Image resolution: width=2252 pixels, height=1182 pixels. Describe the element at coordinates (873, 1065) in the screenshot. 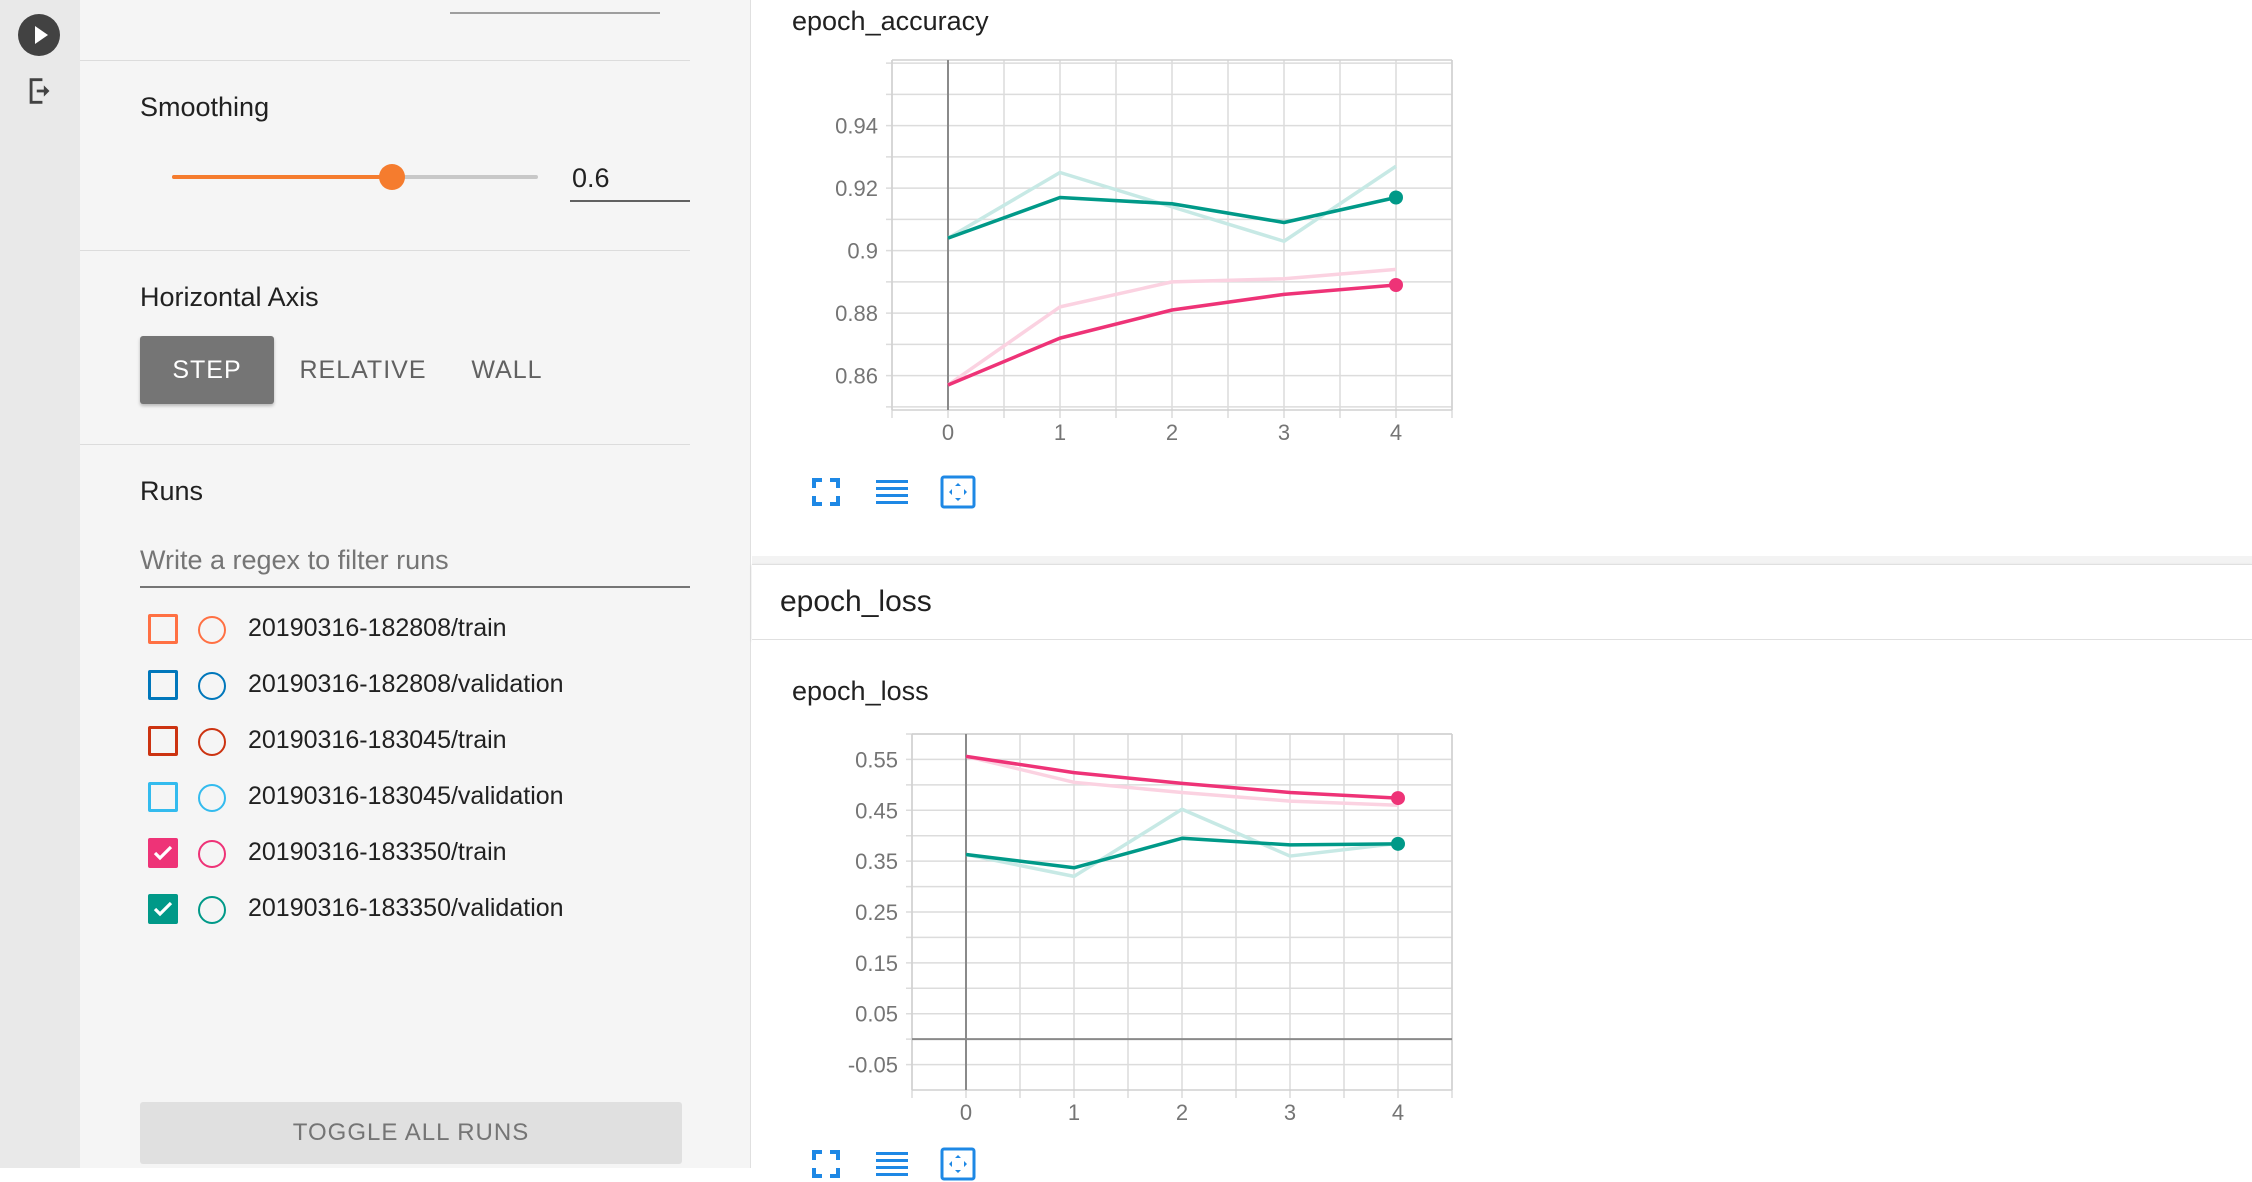

I see `y-tick-label: -0.05` at that location.